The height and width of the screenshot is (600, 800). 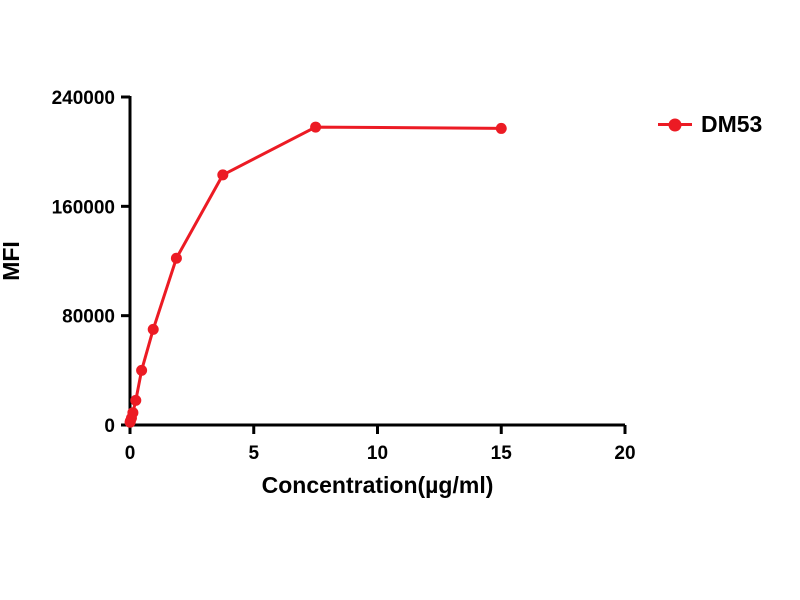 I want to click on y-tick-label: 80000, so click(x=88, y=317).